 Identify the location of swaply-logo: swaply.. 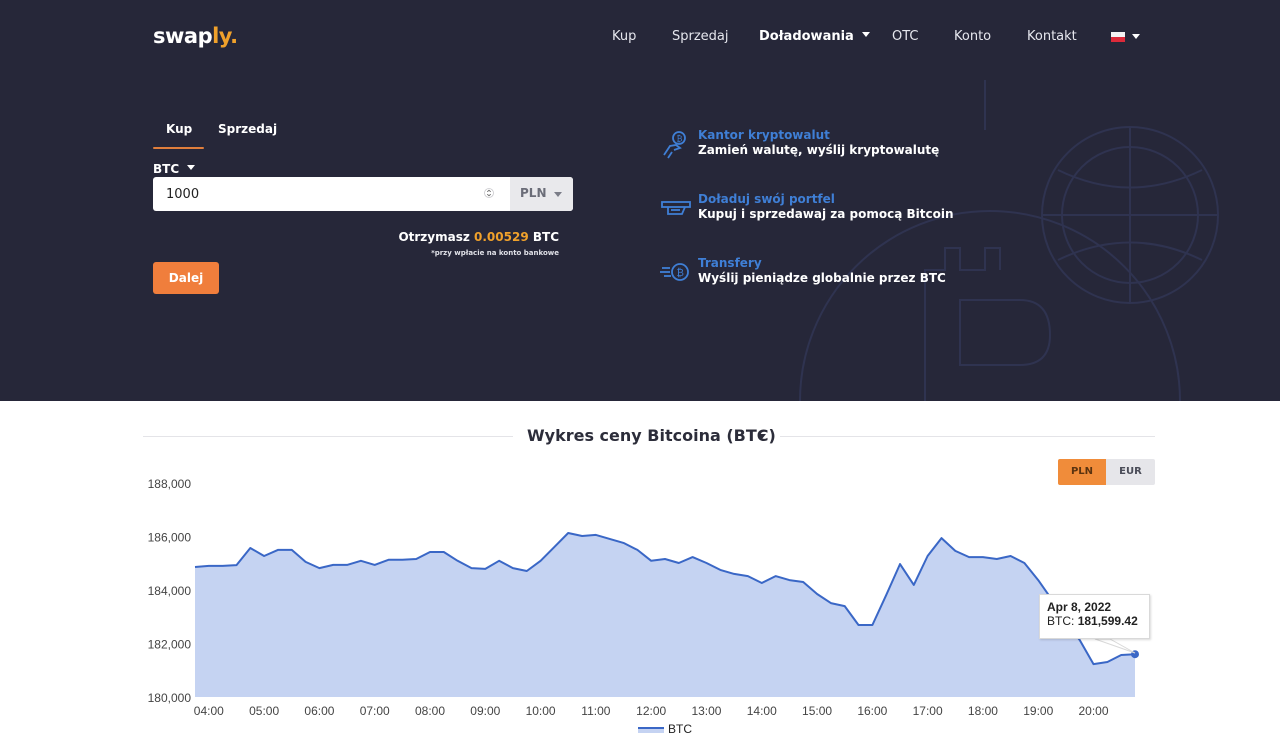
(195, 36).